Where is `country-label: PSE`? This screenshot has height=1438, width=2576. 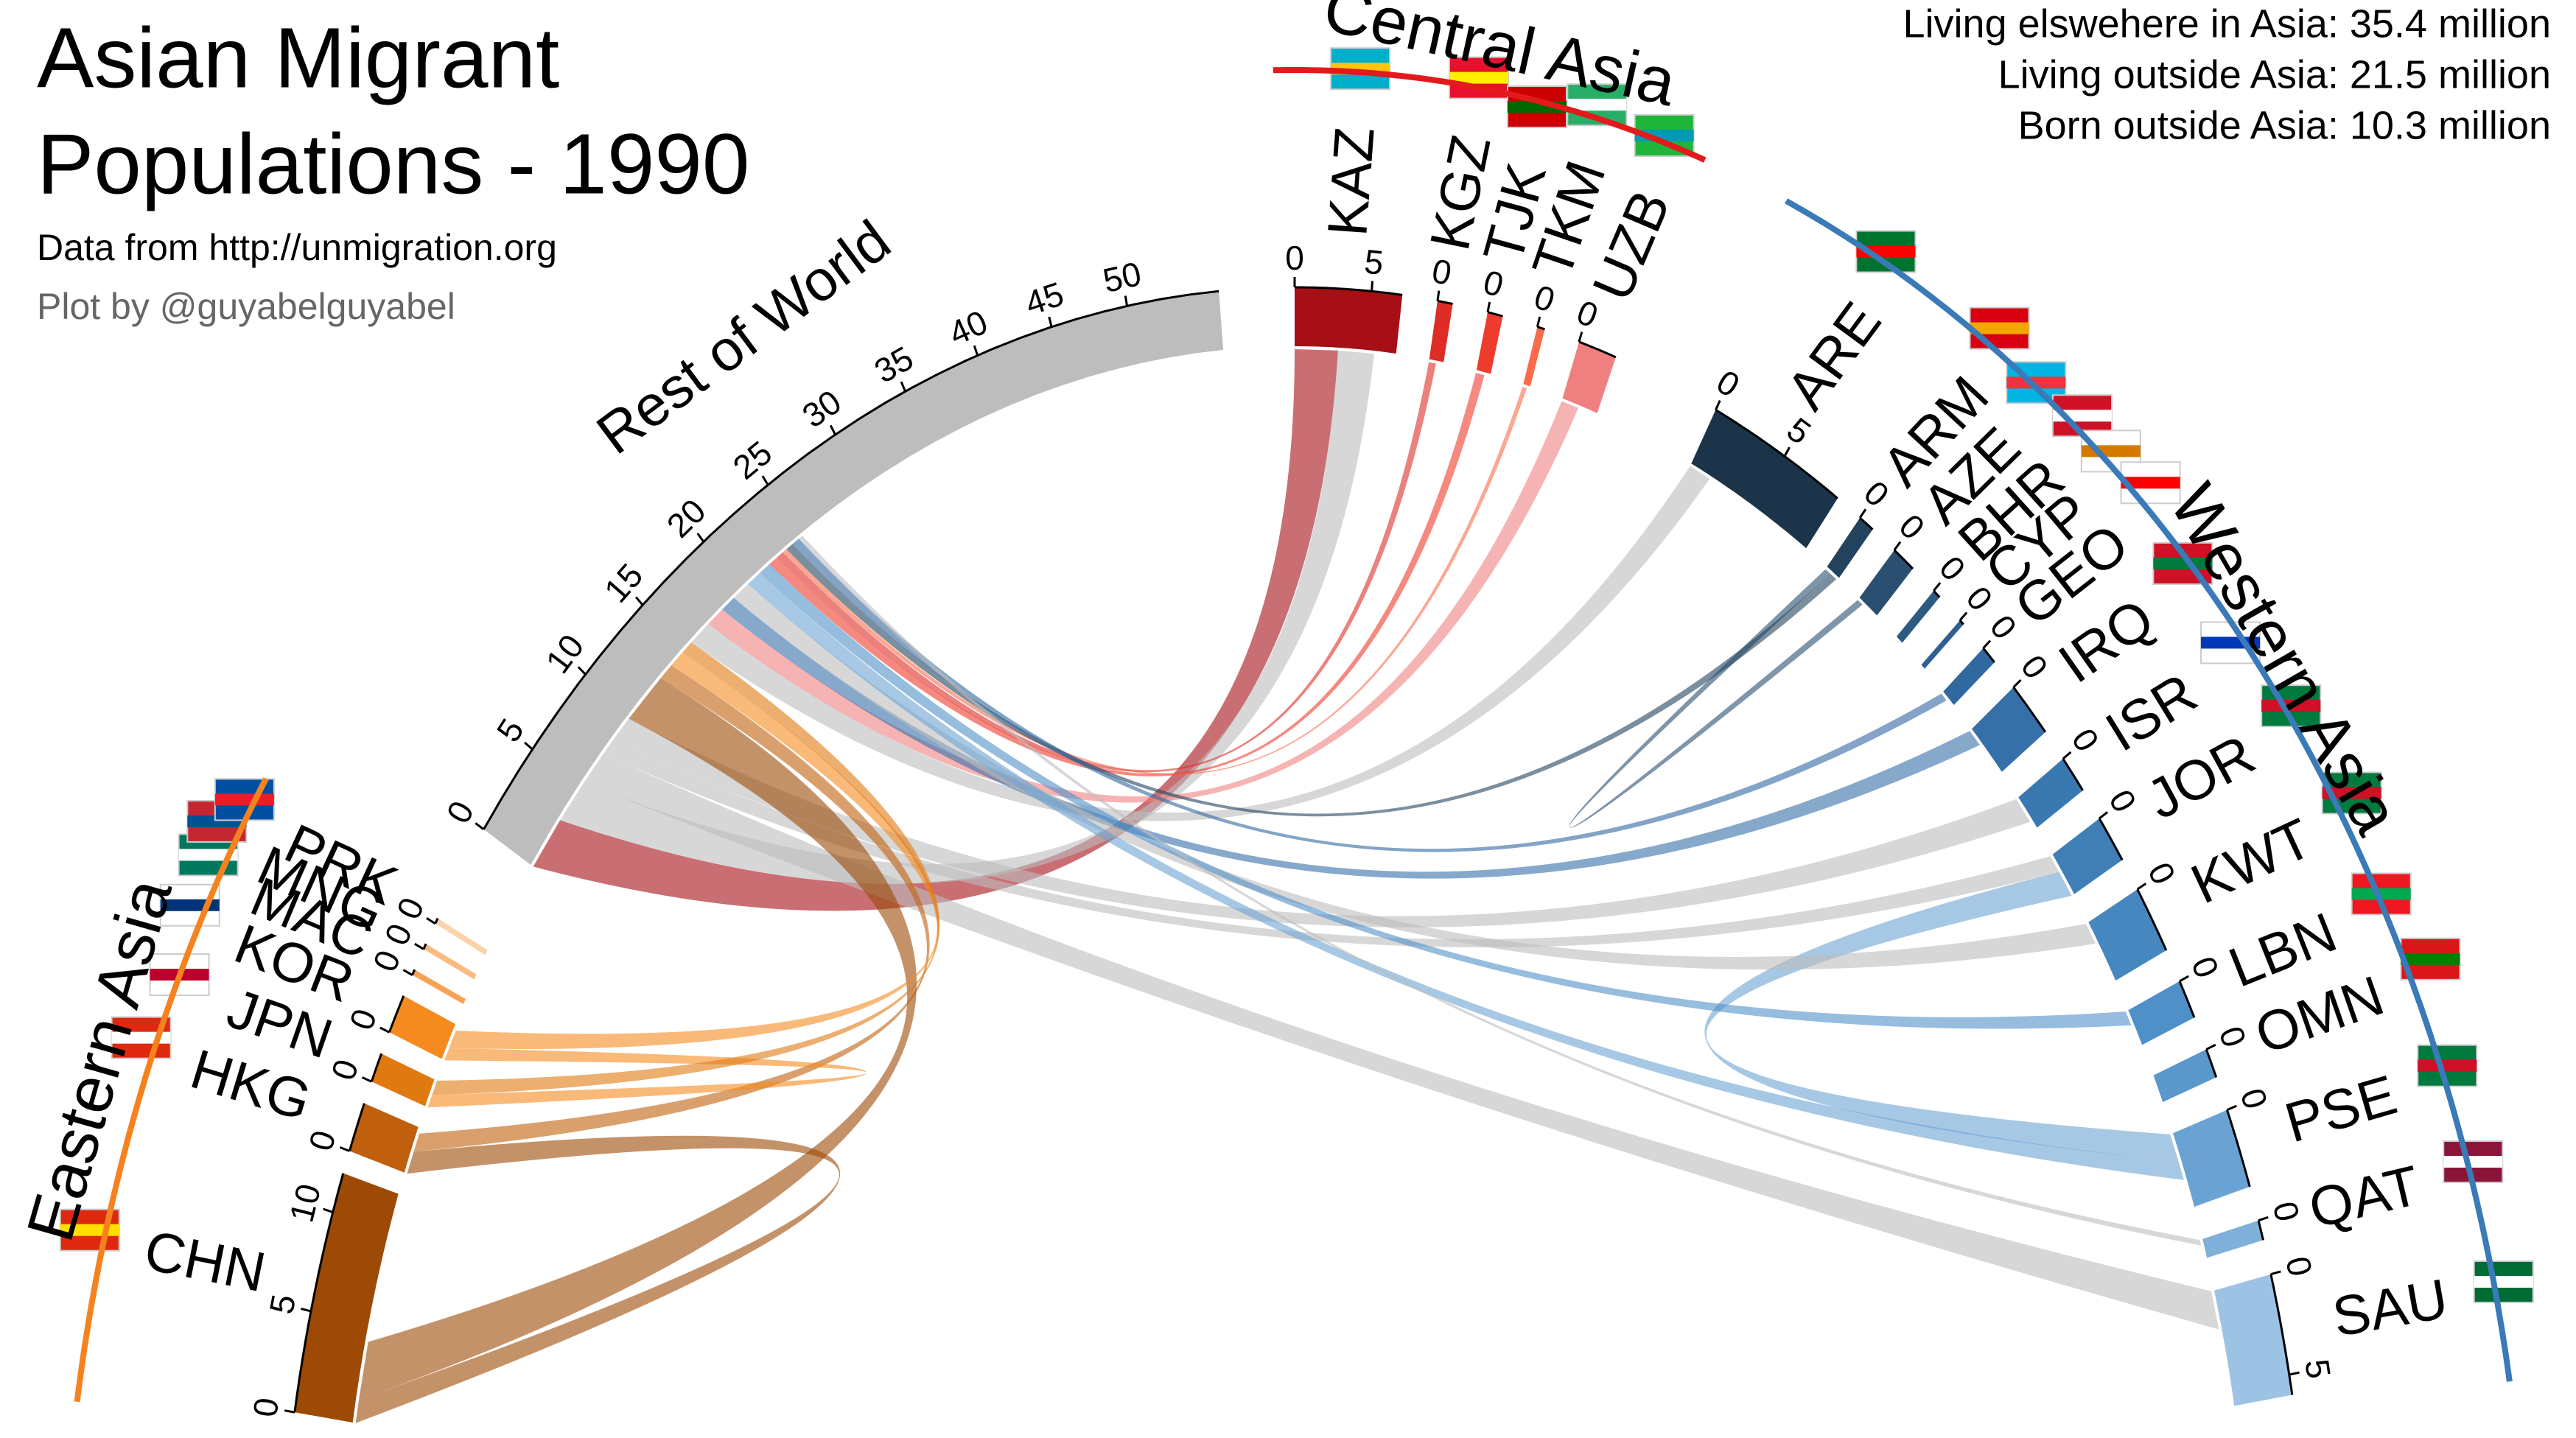 country-label: PSE is located at coordinates (2341, 1109).